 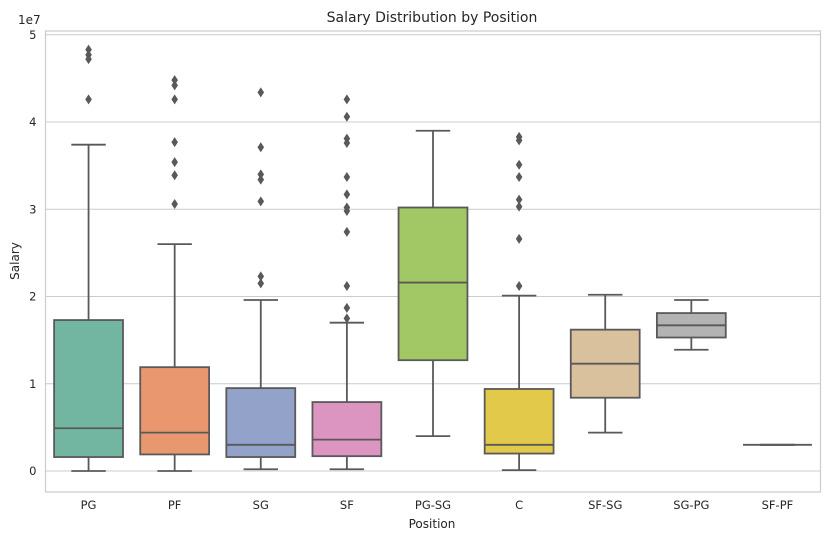 I want to click on x-axis-label: Position, so click(x=432, y=524).